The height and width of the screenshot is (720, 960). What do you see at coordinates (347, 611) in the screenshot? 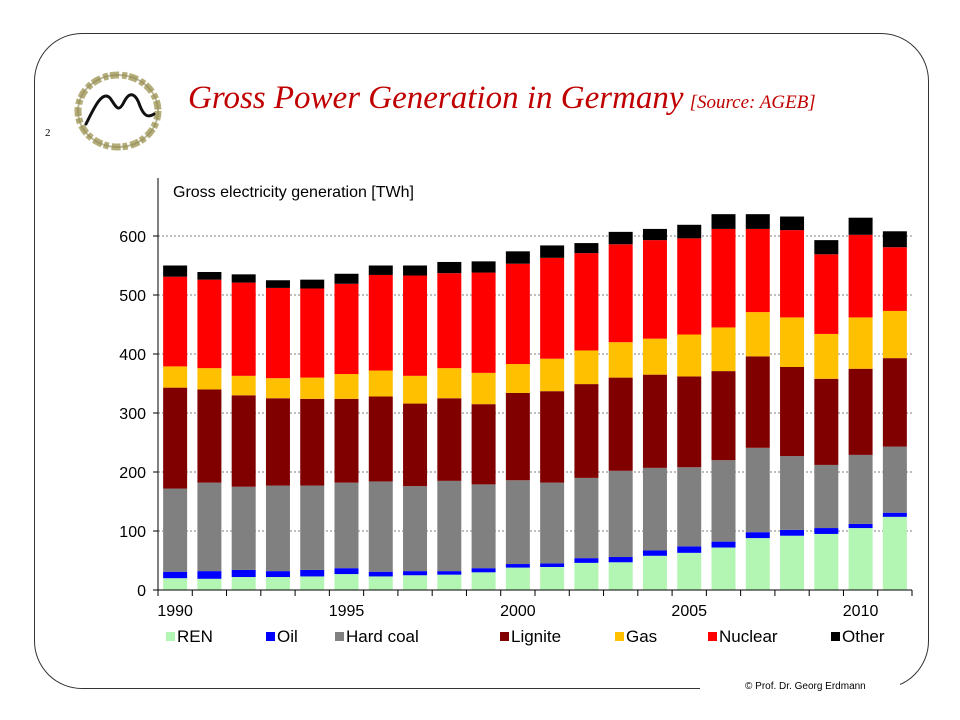
I see `x-tick-label: 1995` at bounding box center [347, 611].